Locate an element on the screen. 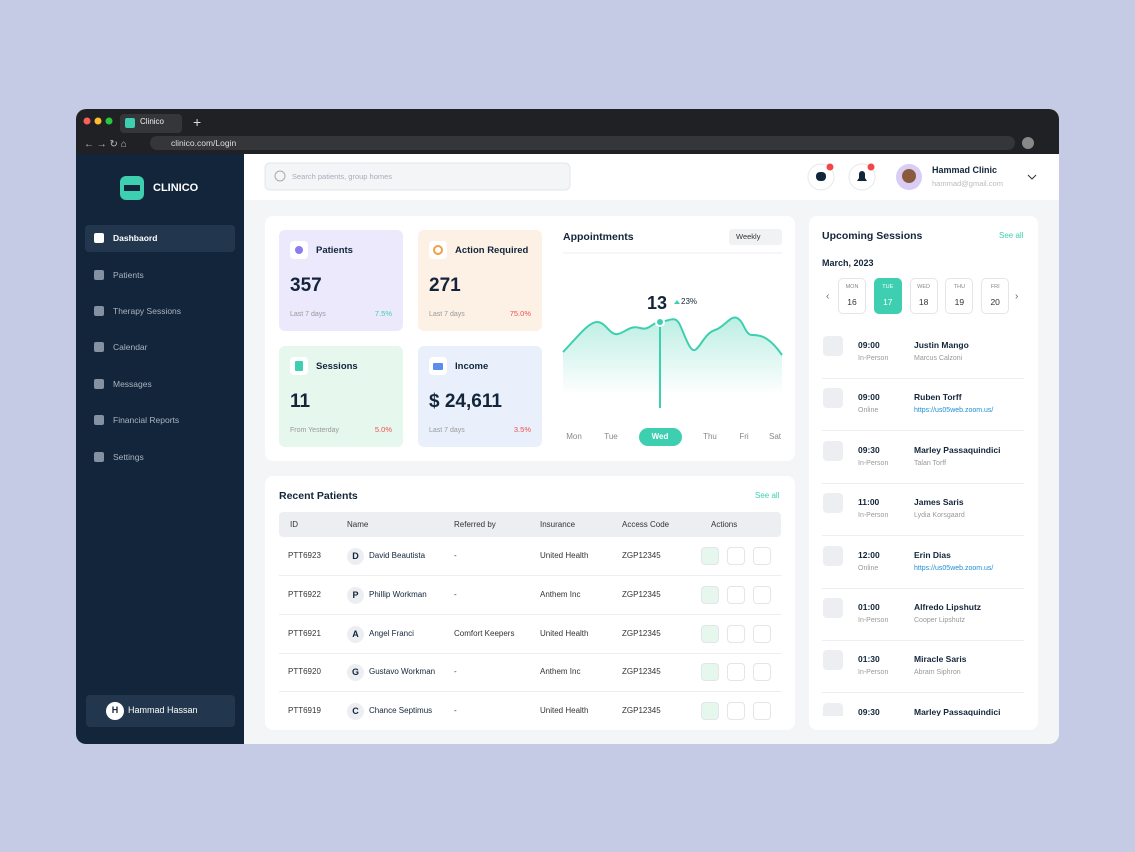 The height and width of the screenshot is (852, 1135). avatar-letter: A is located at coordinates (355, 633).